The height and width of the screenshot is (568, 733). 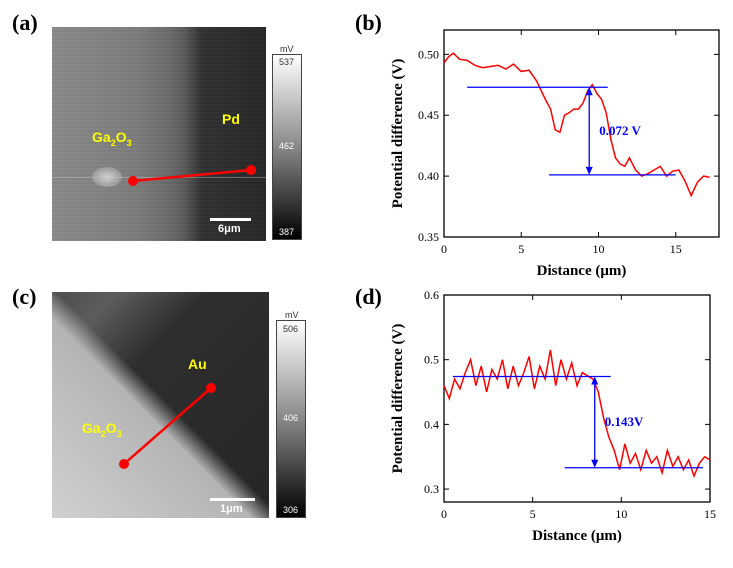 What do you see at coordinates (229, 229) in the screenshot?
I see `scalebar-text-a: 6μm` at bounding box center [229, 229].